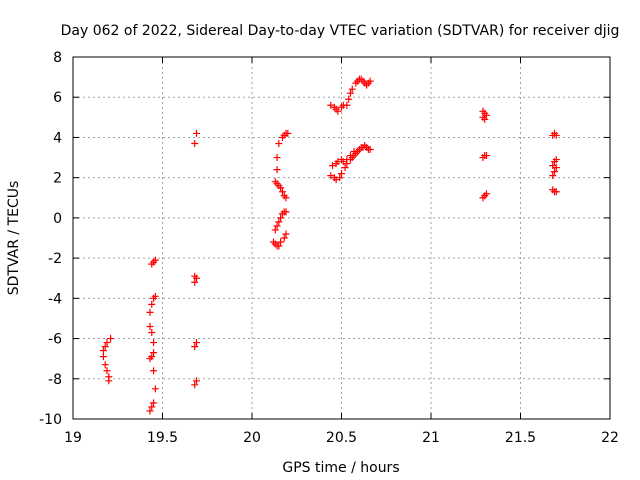 The width and height of the screenshot is (640, 480). I want to click on y-tick-label: -8, so click(55, 380).